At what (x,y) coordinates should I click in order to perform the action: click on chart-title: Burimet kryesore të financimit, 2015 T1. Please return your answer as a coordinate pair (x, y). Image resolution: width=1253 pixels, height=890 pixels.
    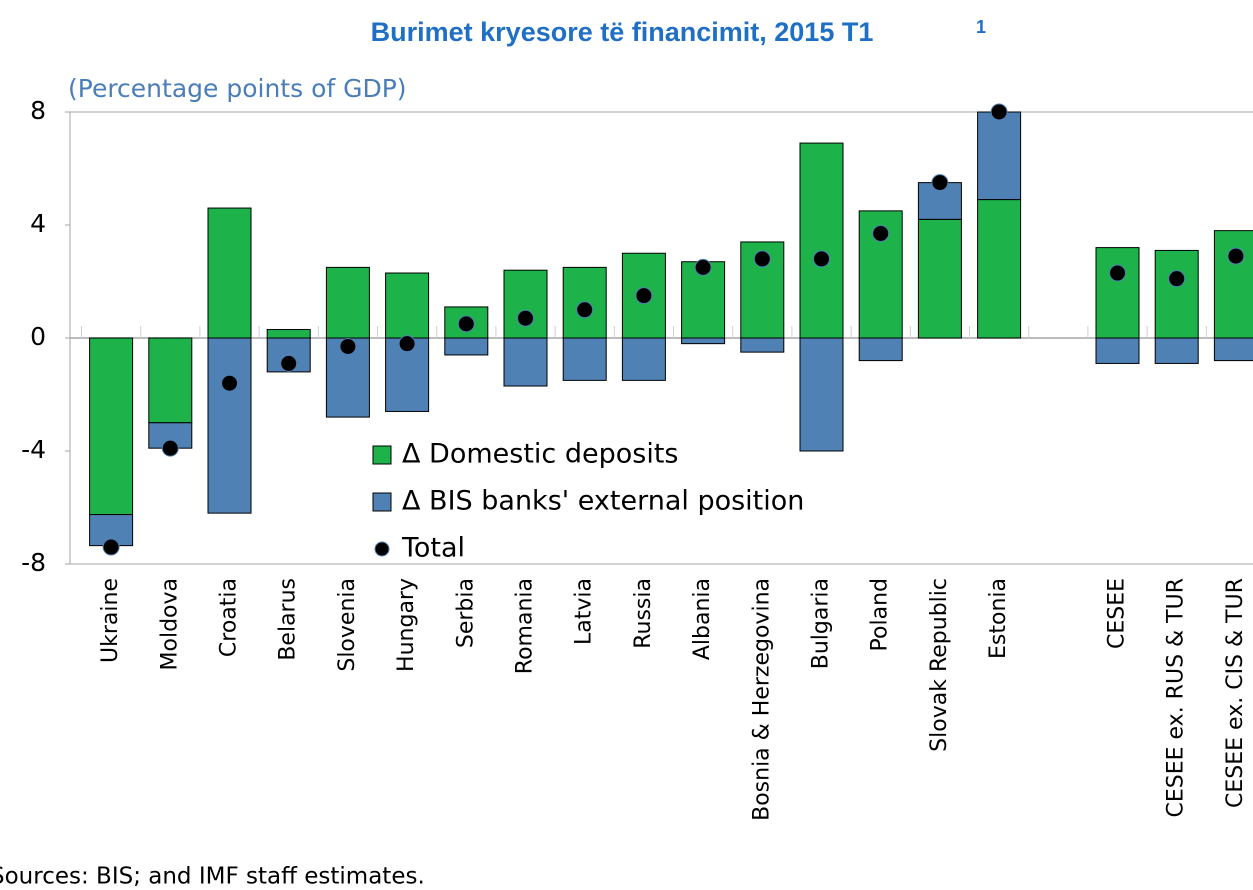
    Looking at the image, I should click on (622, 32).